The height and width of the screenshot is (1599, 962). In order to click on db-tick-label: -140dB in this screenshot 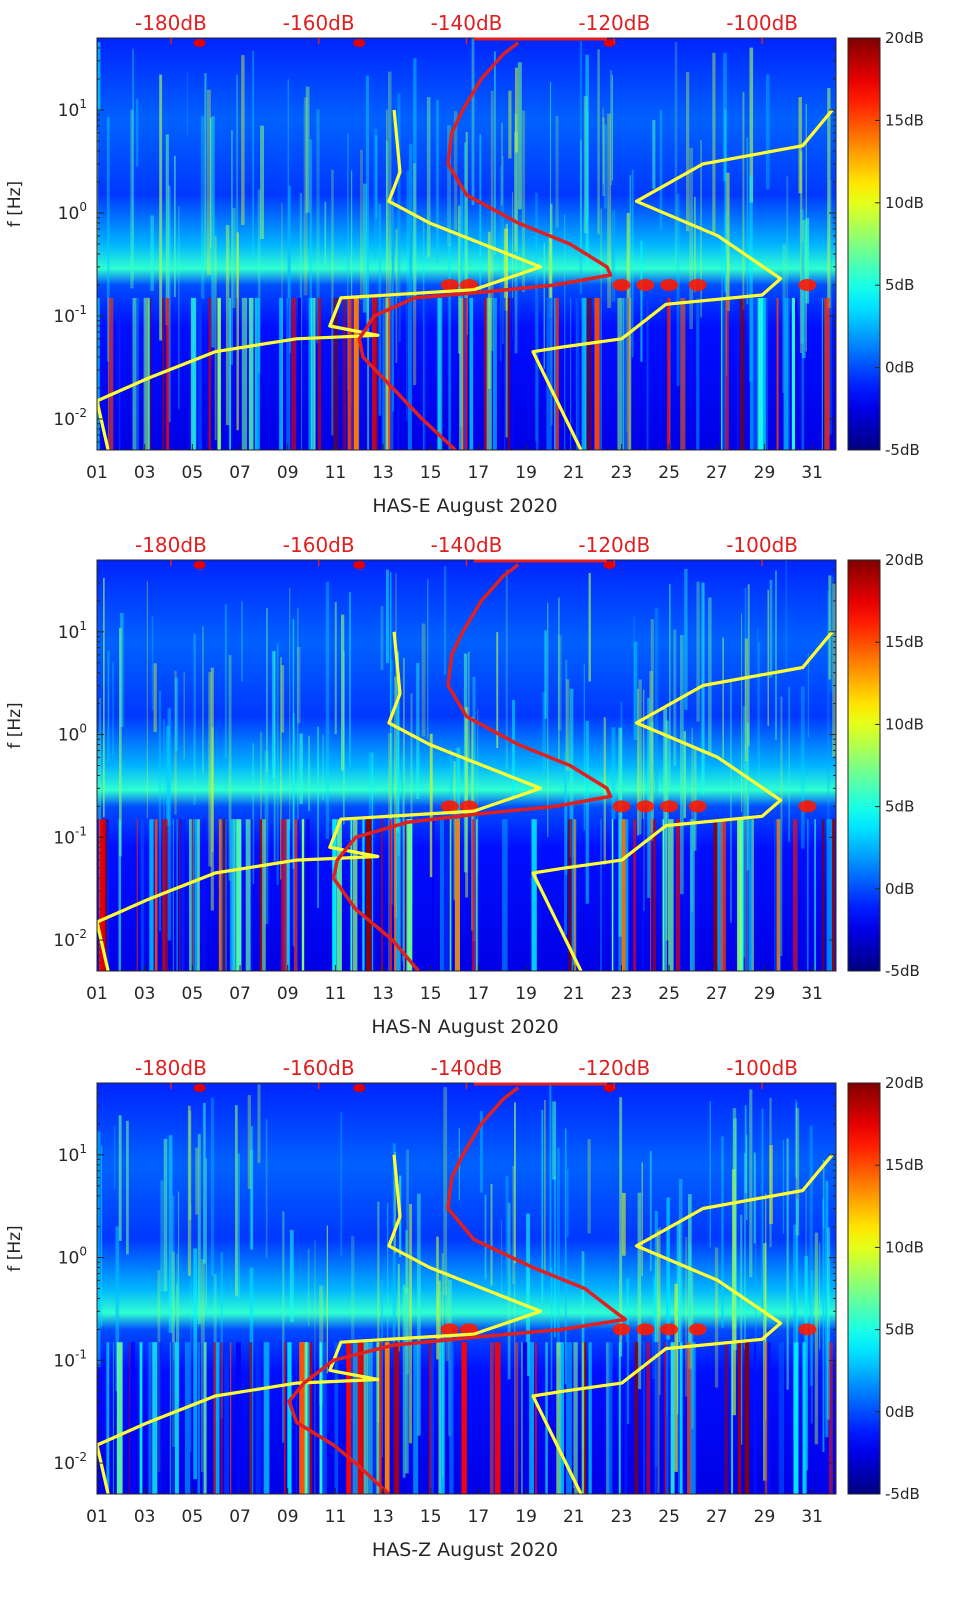, I will do `click(467, 1068)`.